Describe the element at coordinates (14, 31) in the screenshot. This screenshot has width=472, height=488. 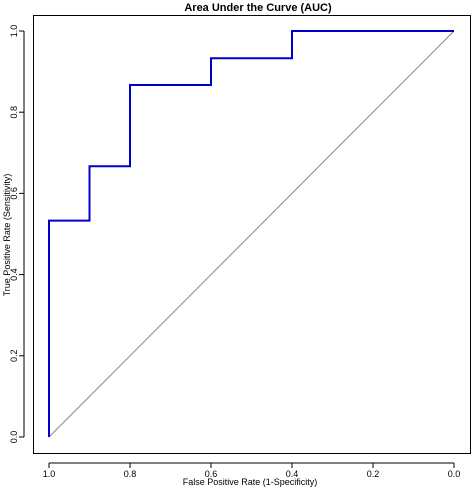
I see `y-tick-label: 1.0` at that location.